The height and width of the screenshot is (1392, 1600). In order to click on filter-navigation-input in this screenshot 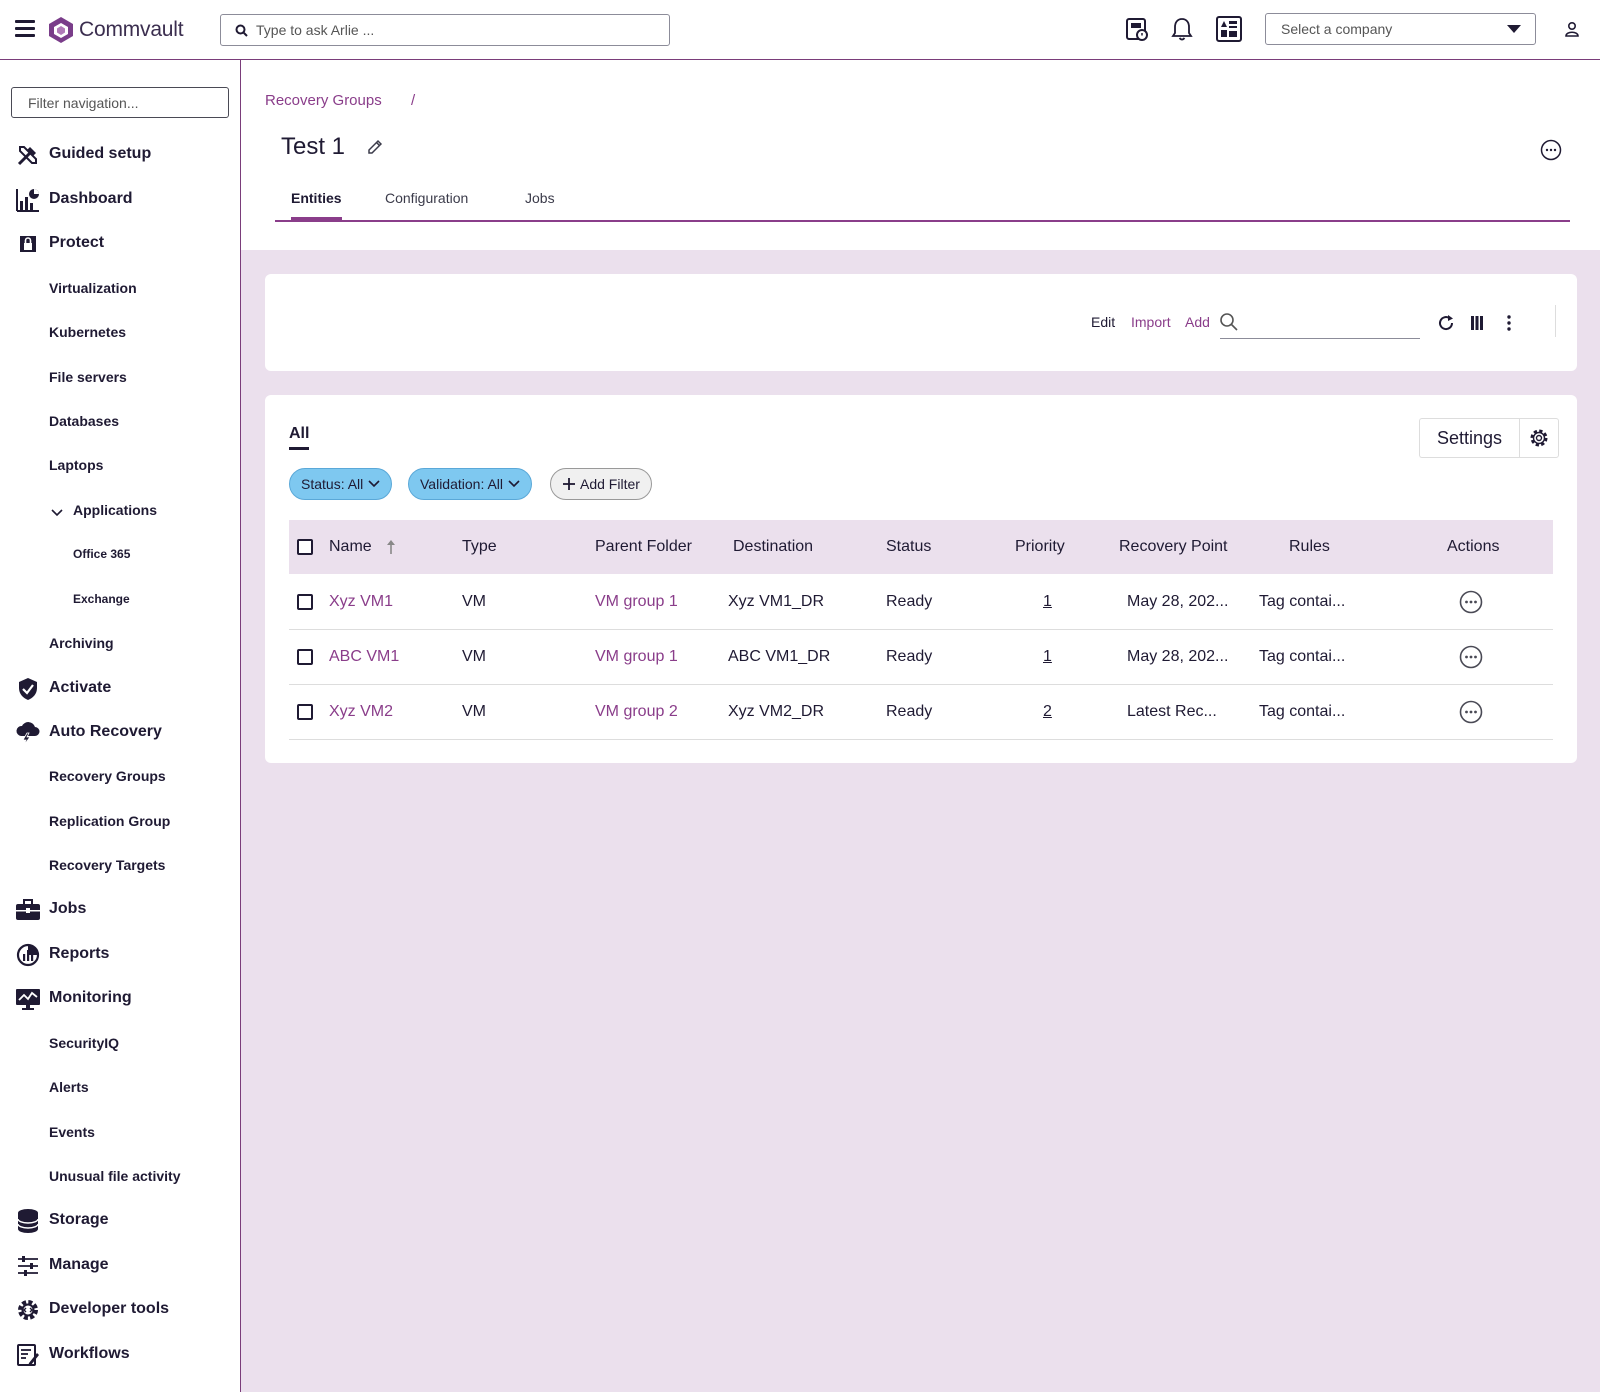, I will do `click(120, 102)`.